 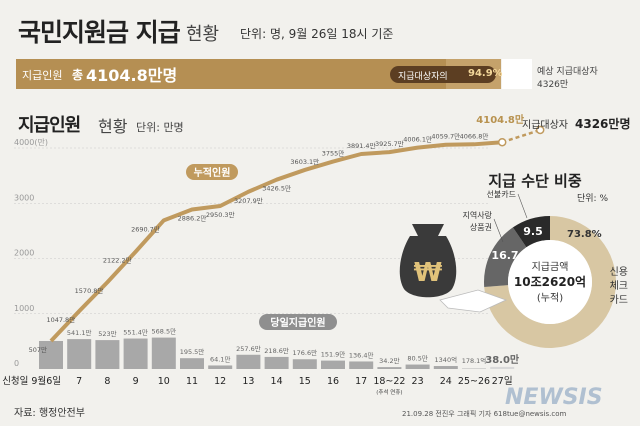 I want to click on ratio-value: 94.9%, so click(x=485, y=73).